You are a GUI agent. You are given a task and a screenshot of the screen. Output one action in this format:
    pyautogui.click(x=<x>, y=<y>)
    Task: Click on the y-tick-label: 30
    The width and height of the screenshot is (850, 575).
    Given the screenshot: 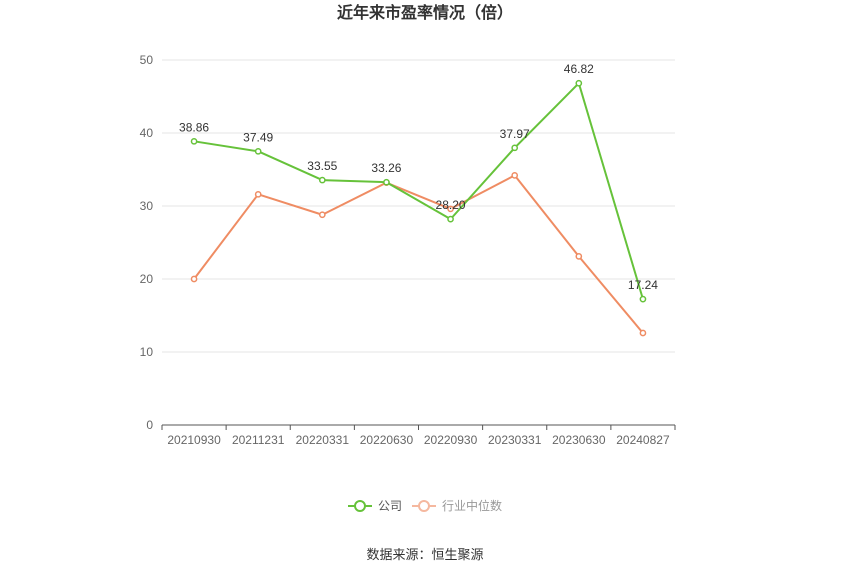 What is the action you would take?
    pyautogui.click(x=147, y=206)
    